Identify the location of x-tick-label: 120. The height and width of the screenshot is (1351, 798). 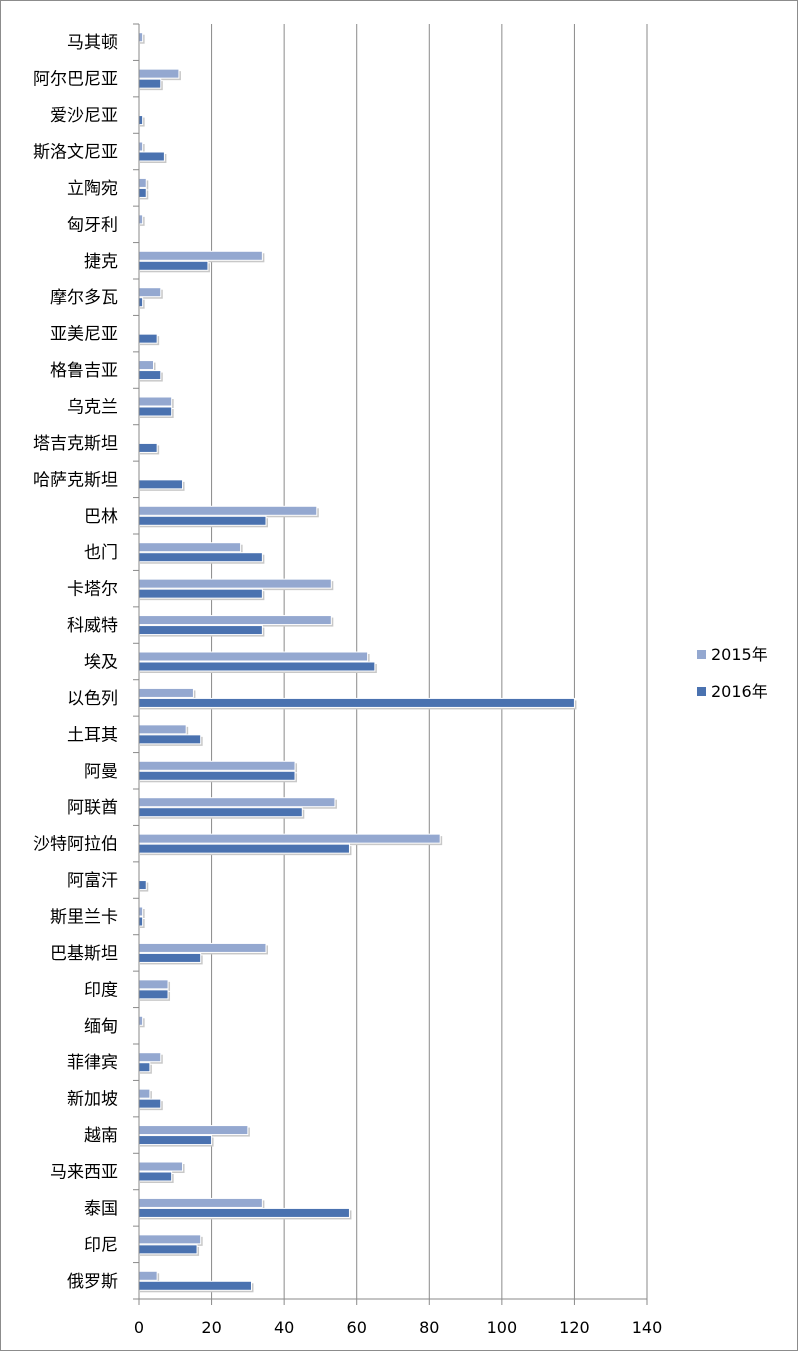
(574, 1327).